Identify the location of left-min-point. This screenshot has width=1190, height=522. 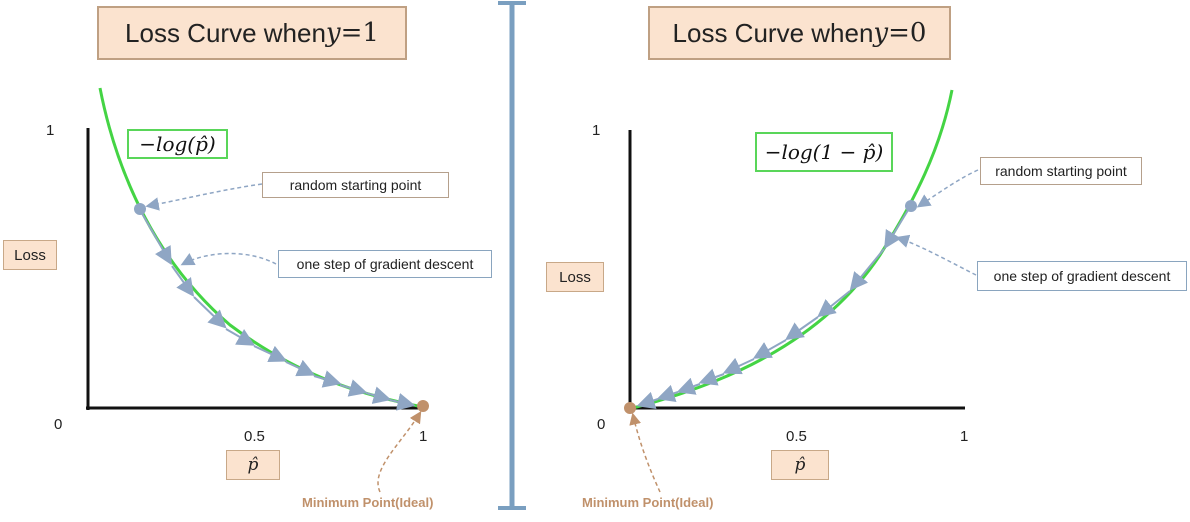
(423, 406).